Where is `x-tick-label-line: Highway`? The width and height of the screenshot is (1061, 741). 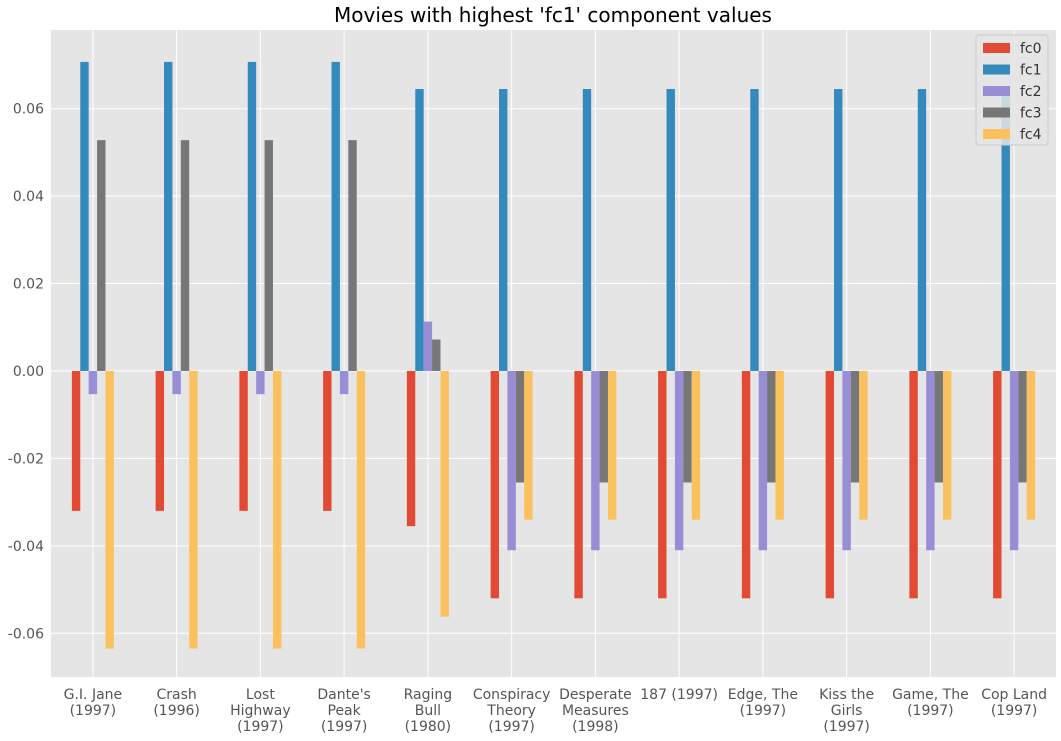
x-tick-label-line: Highway is located at coordinates (260, 711).